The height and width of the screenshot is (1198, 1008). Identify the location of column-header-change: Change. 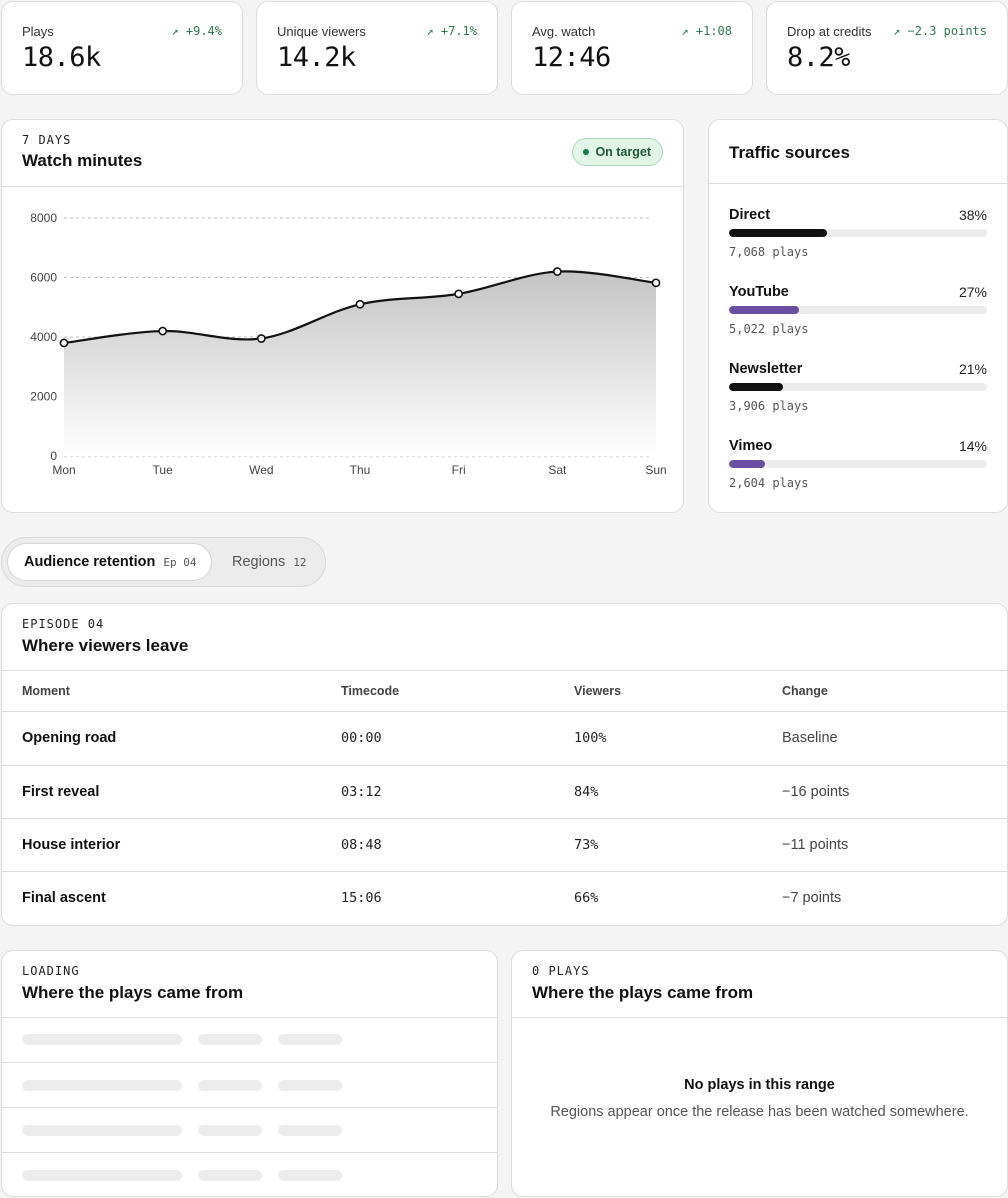
(805, 691).